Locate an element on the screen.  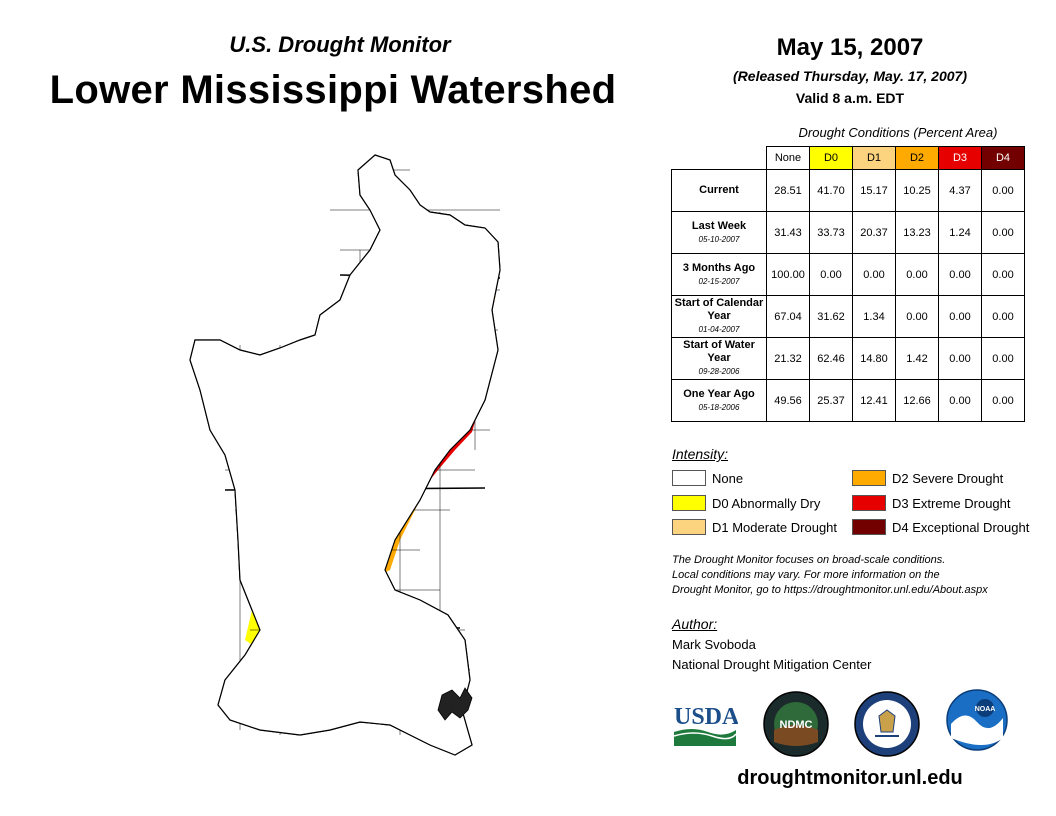
cell-d1: 20.37 is located at coordinates (874, 232).